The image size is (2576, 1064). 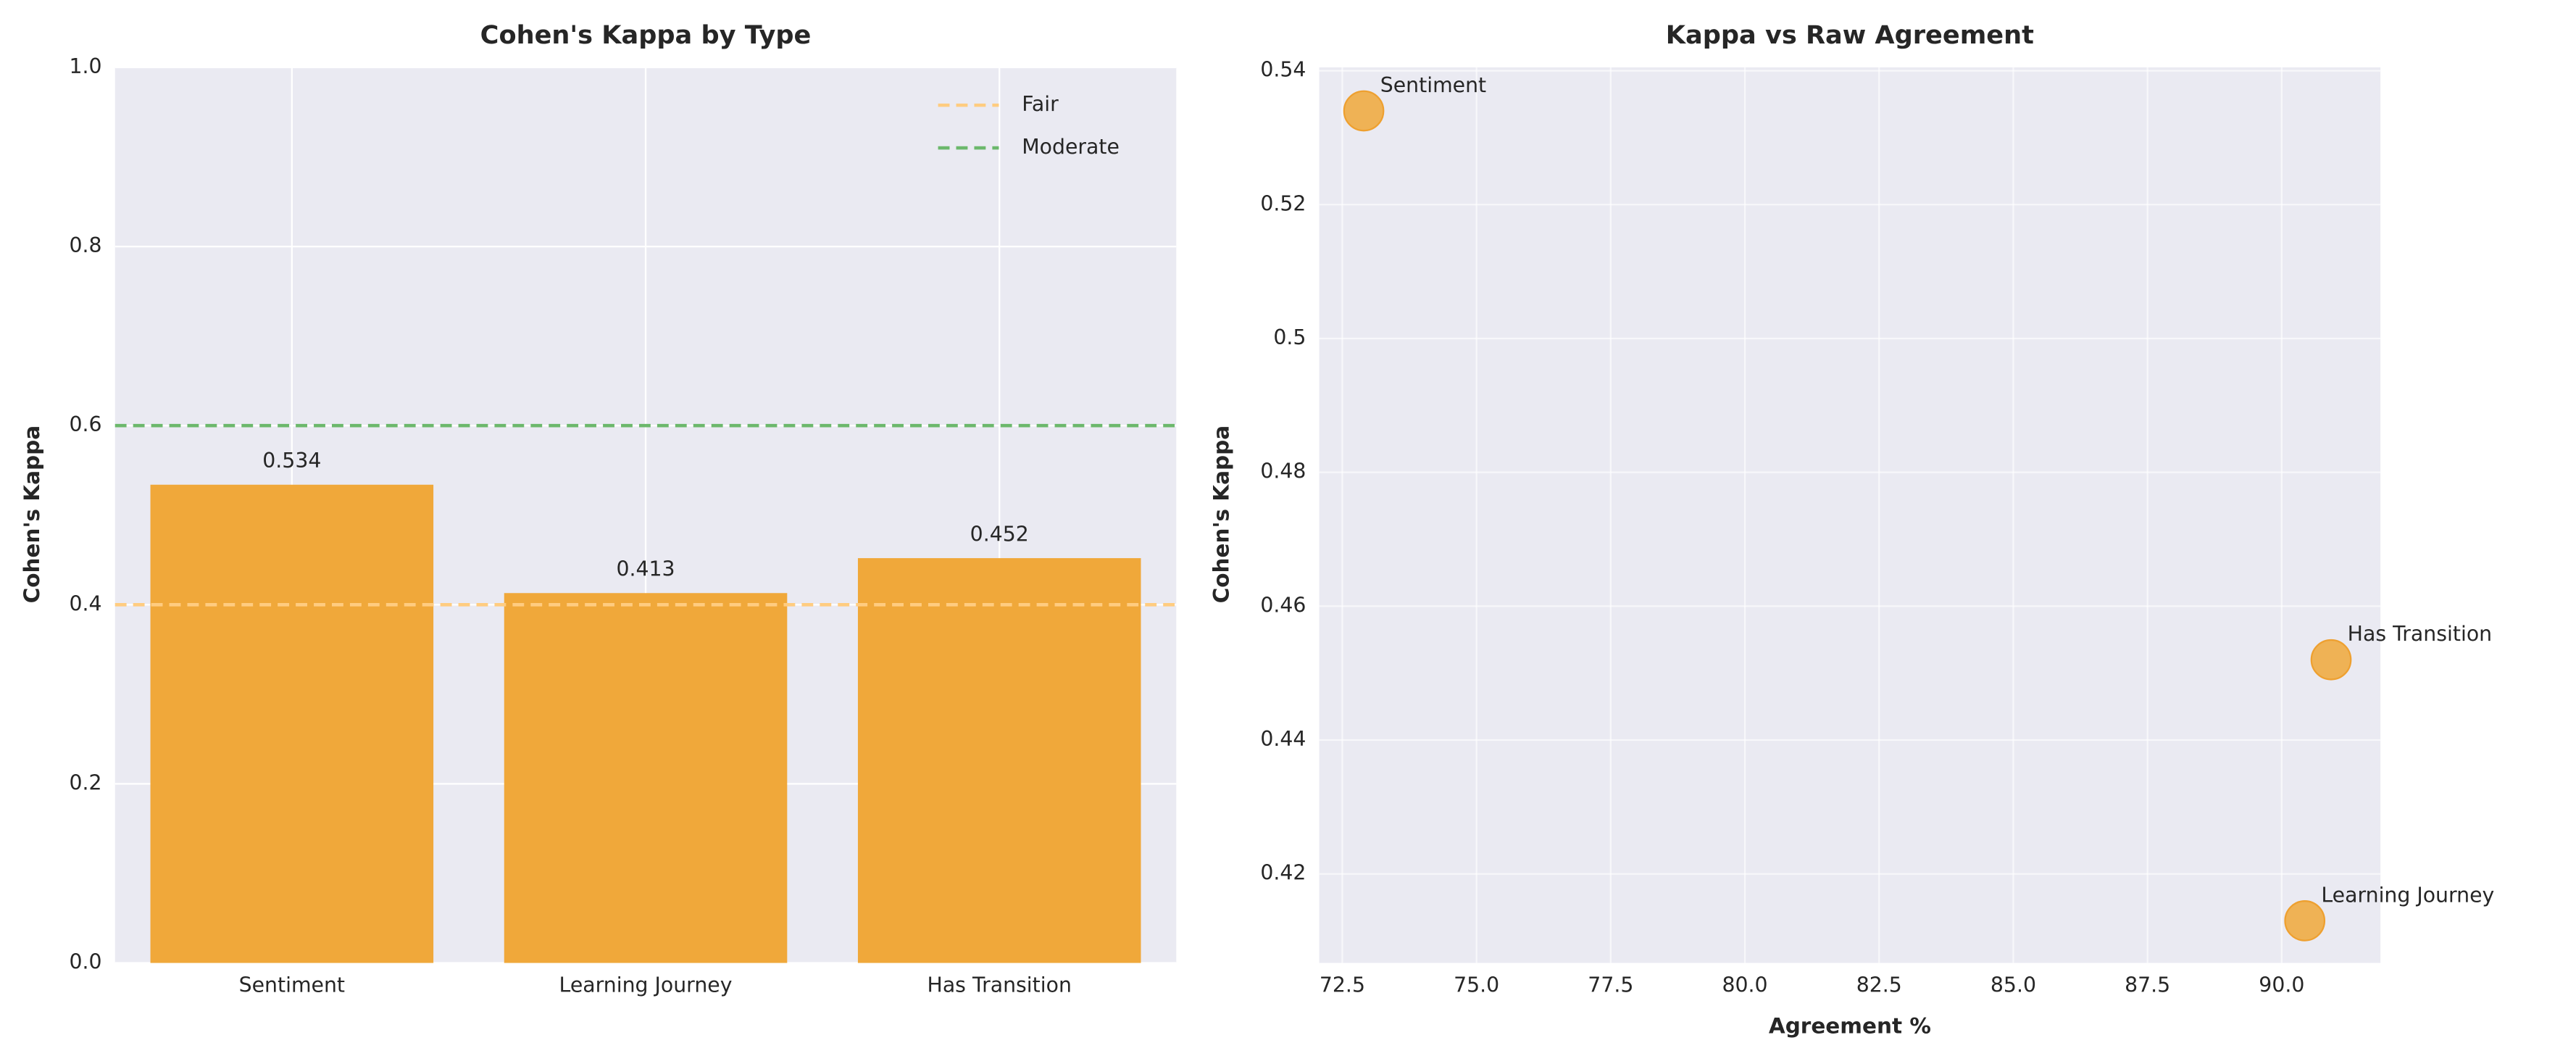 What do you see at coordinates (646, 35) in the screenshot?
I see `chart-title: Cohen's Kappa by Type` at bounding box center [646, 35].